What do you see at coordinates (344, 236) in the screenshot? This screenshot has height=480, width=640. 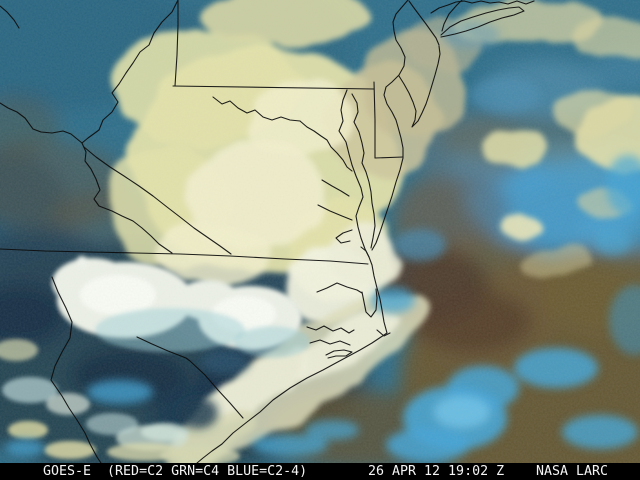 I see `coastline-hampton-roads` at bounding box center [344, 236].